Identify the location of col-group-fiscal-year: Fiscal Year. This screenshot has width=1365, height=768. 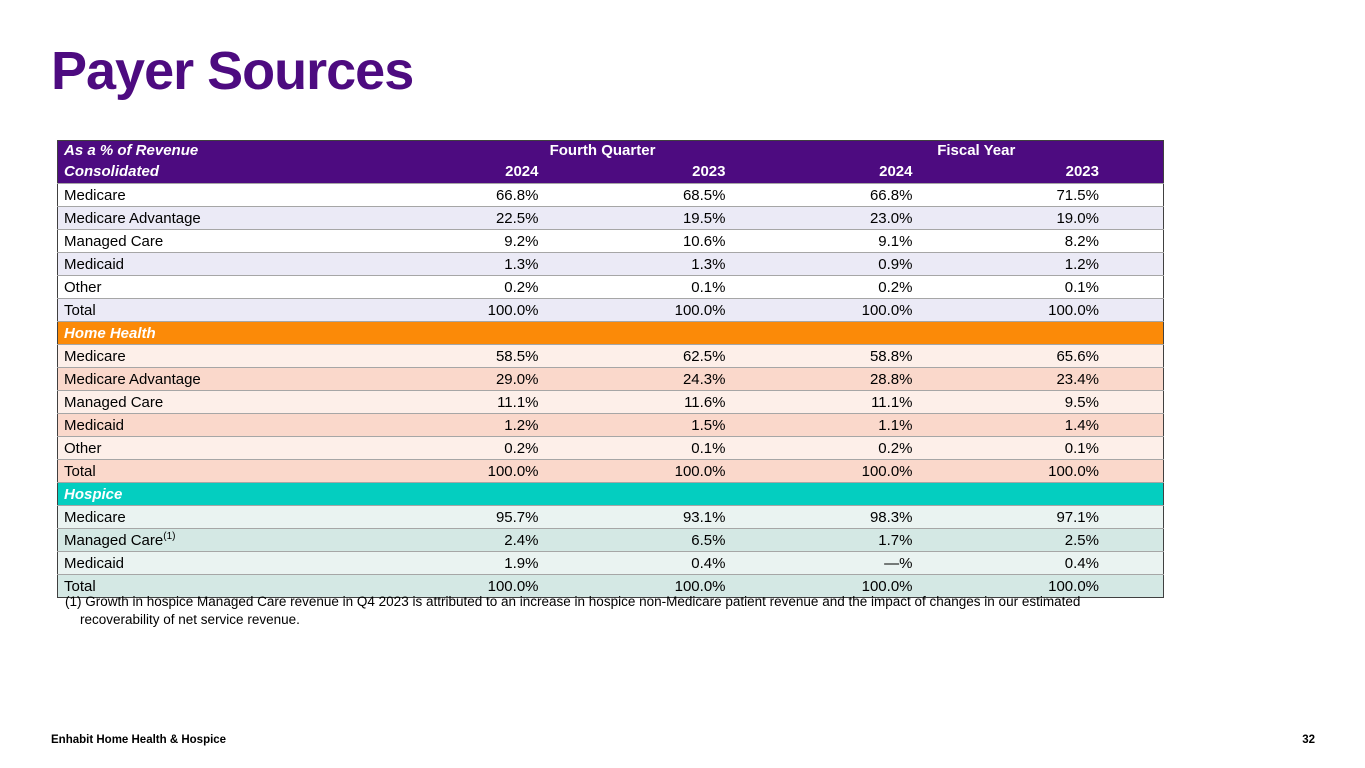
(976, 150).